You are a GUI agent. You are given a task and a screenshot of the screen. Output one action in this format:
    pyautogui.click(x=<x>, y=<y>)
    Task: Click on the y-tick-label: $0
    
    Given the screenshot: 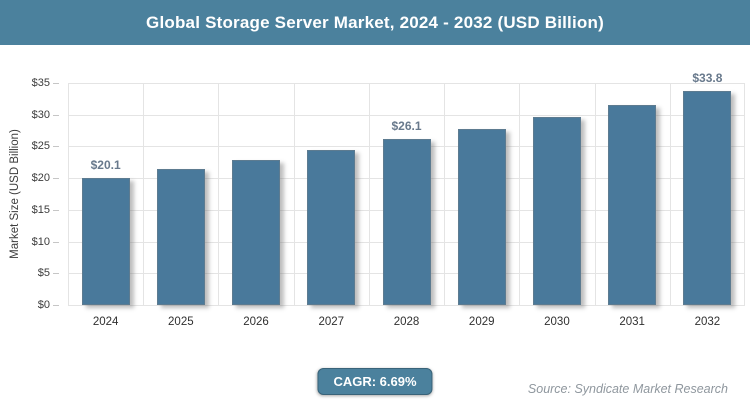 What is the action you would take?
    pyautogui.click(x=43, y=305)
    